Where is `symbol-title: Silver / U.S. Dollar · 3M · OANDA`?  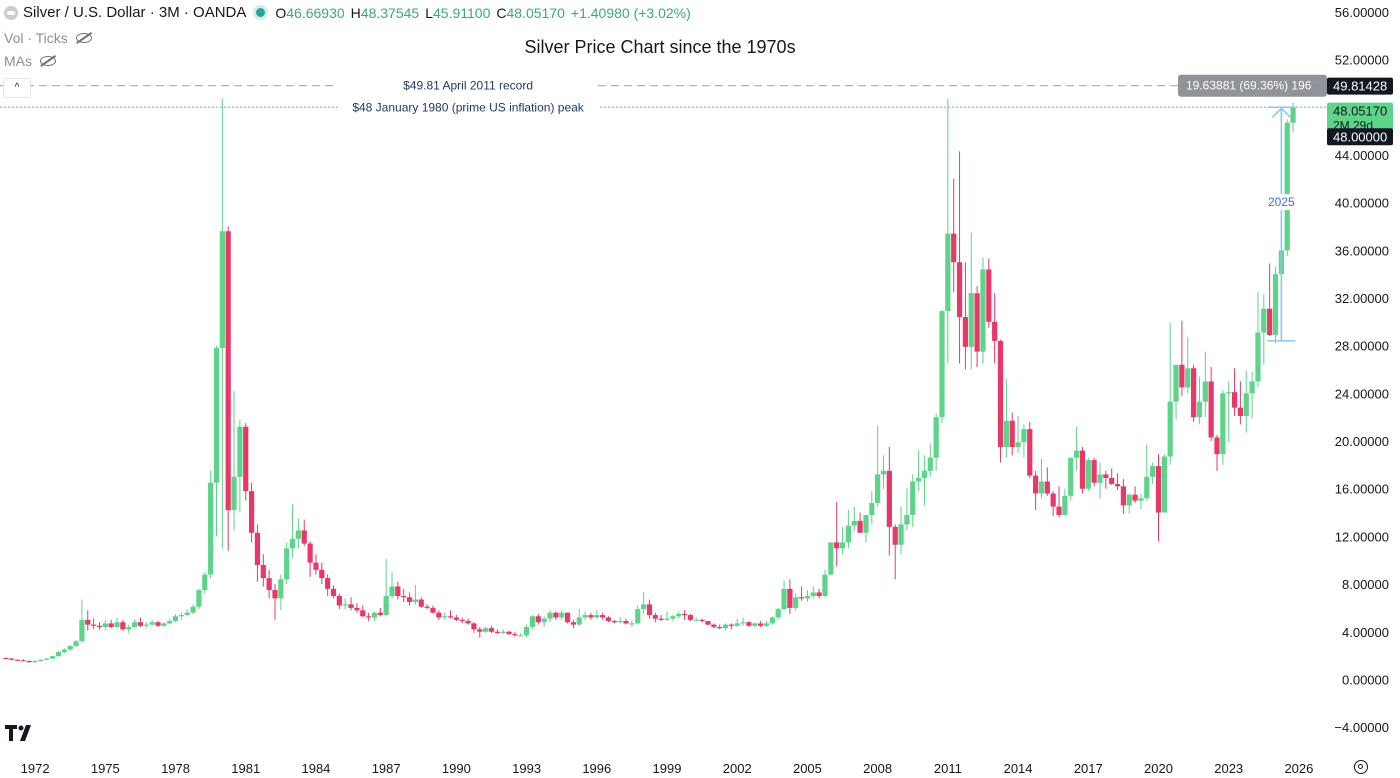
symbol-title: Silver / U.S. Dollar · 3M · OANDA is located at coordinates (135, 12).